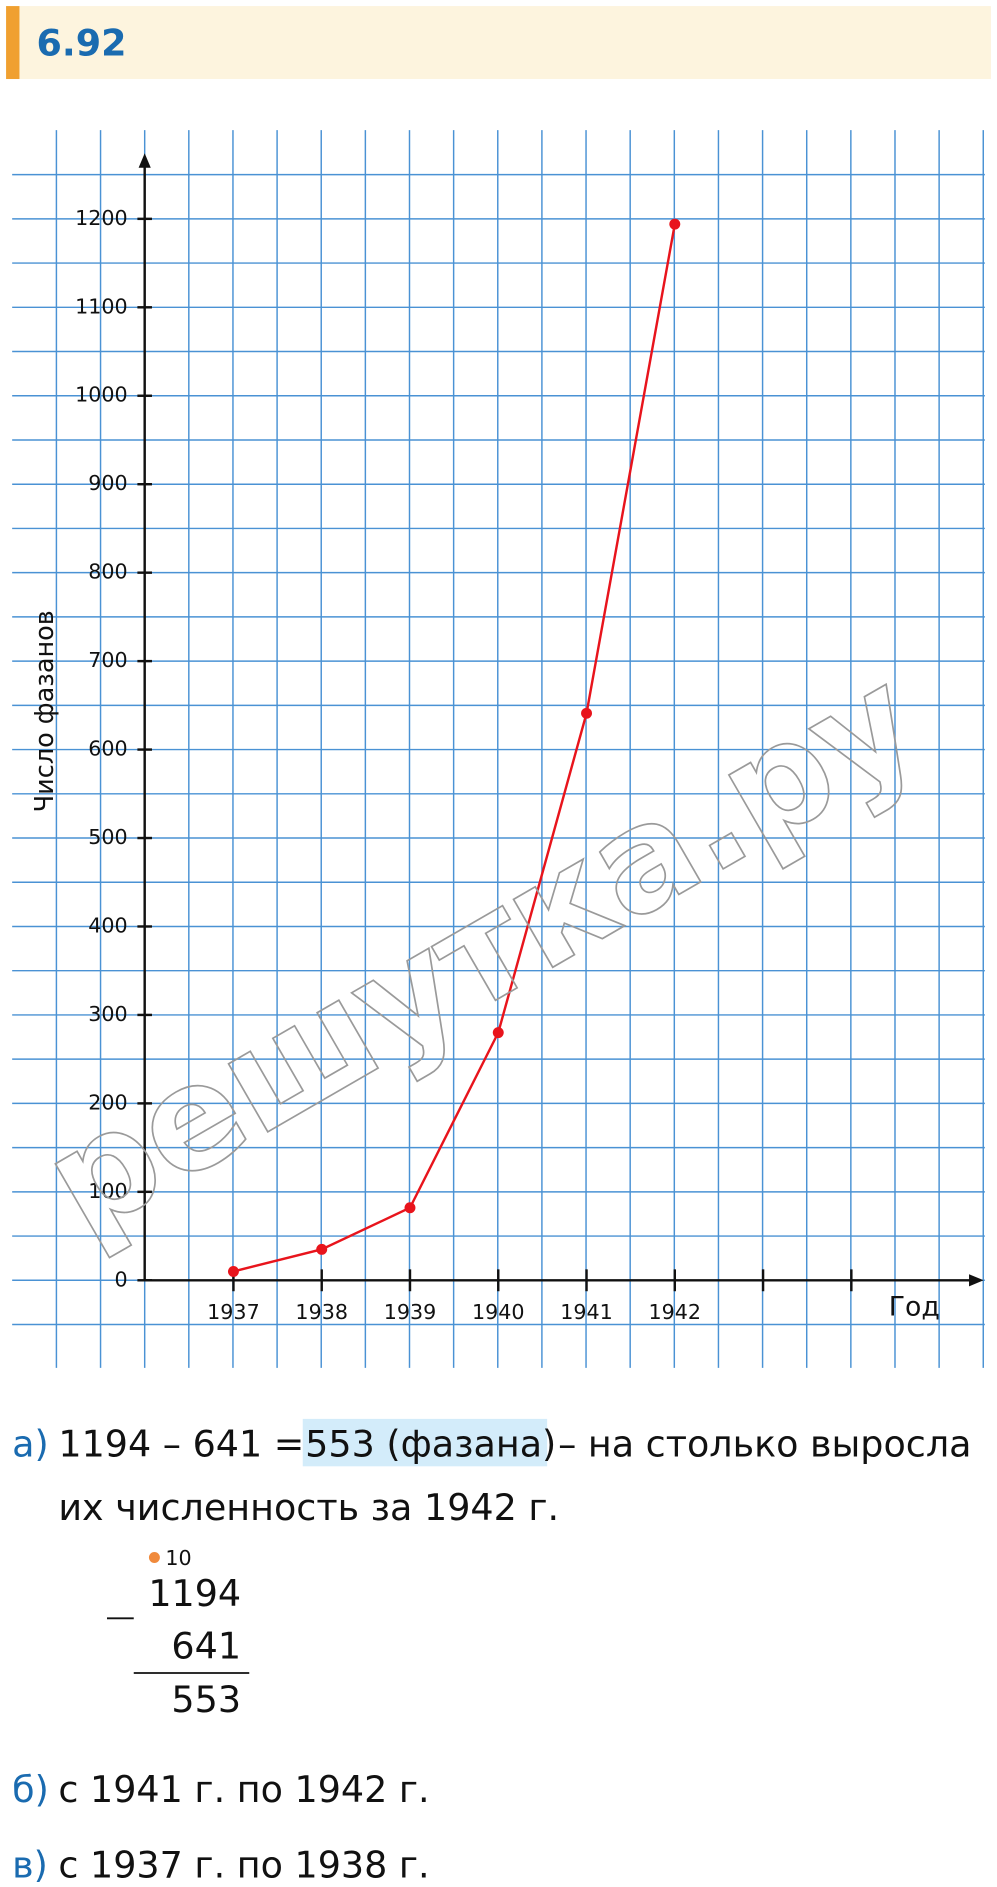 The height and width of the screenshot is (1887, 997). What do you see at coordinates (181, 1444) in the screenshot?
I see `answer-expression: 1194 – 641 =` at bounding box center [181, 1444].